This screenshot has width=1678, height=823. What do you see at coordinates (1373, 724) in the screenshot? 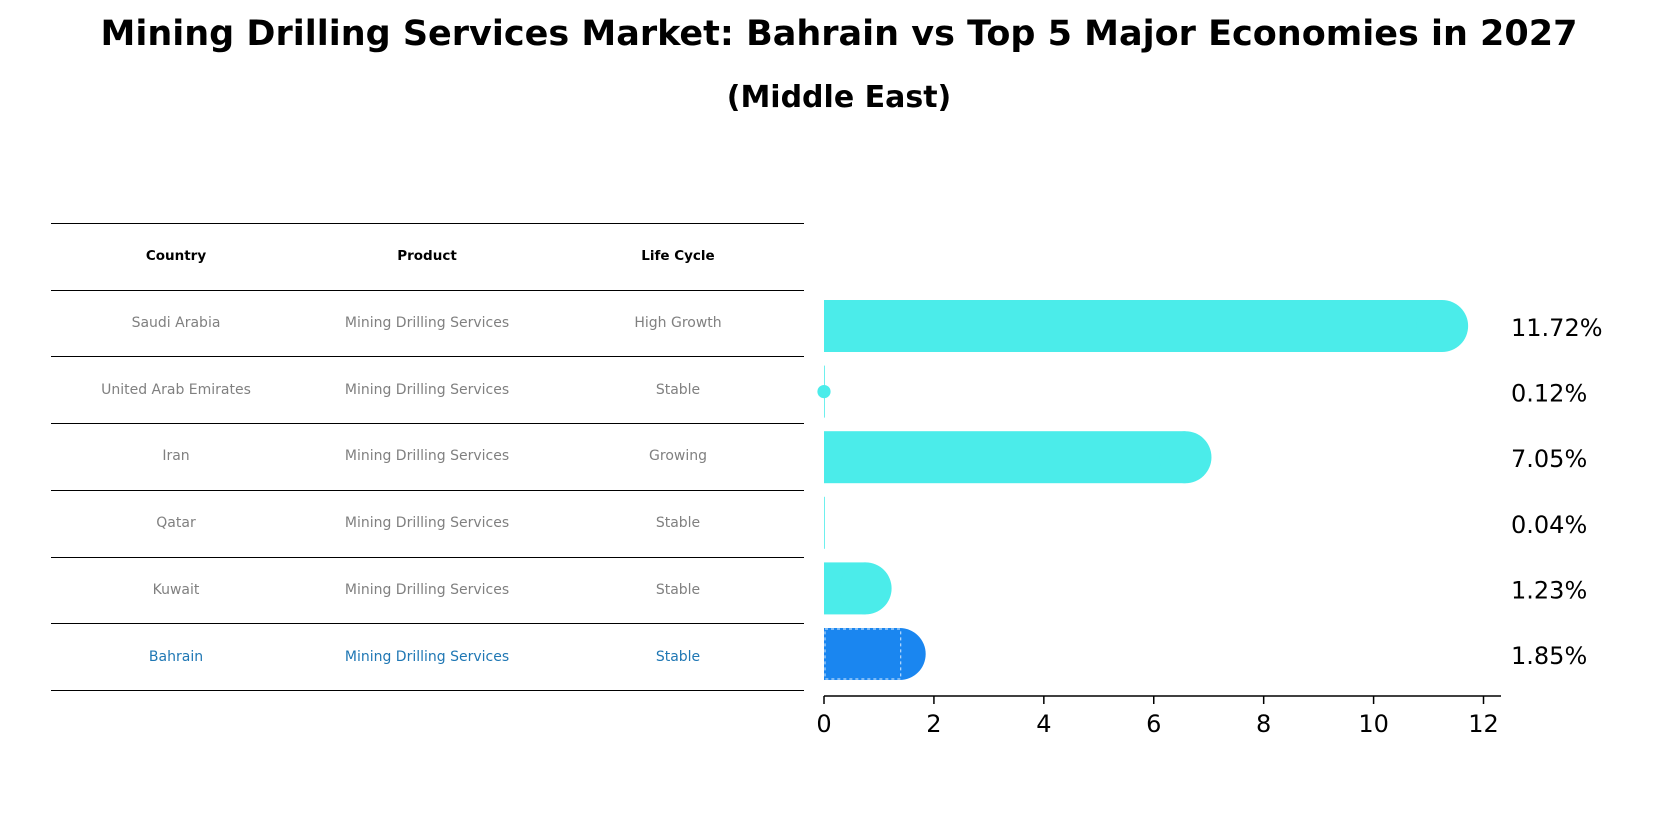
I see `x-tick-label: 10` at bounding box center [1373, 724].